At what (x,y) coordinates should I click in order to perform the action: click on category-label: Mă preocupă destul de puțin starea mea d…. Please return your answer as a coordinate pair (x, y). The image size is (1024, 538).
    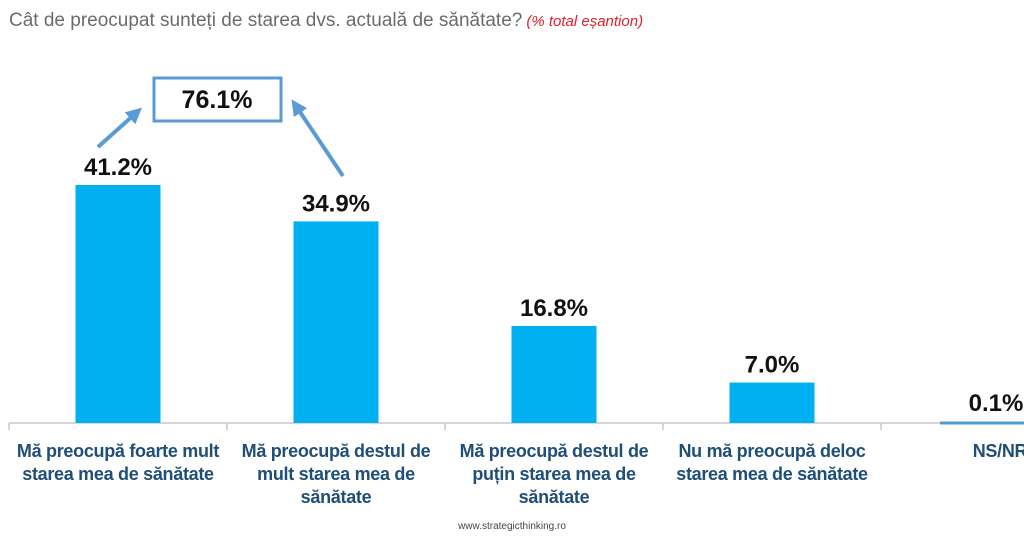
    Looking at the image, I should click on (554, 474).